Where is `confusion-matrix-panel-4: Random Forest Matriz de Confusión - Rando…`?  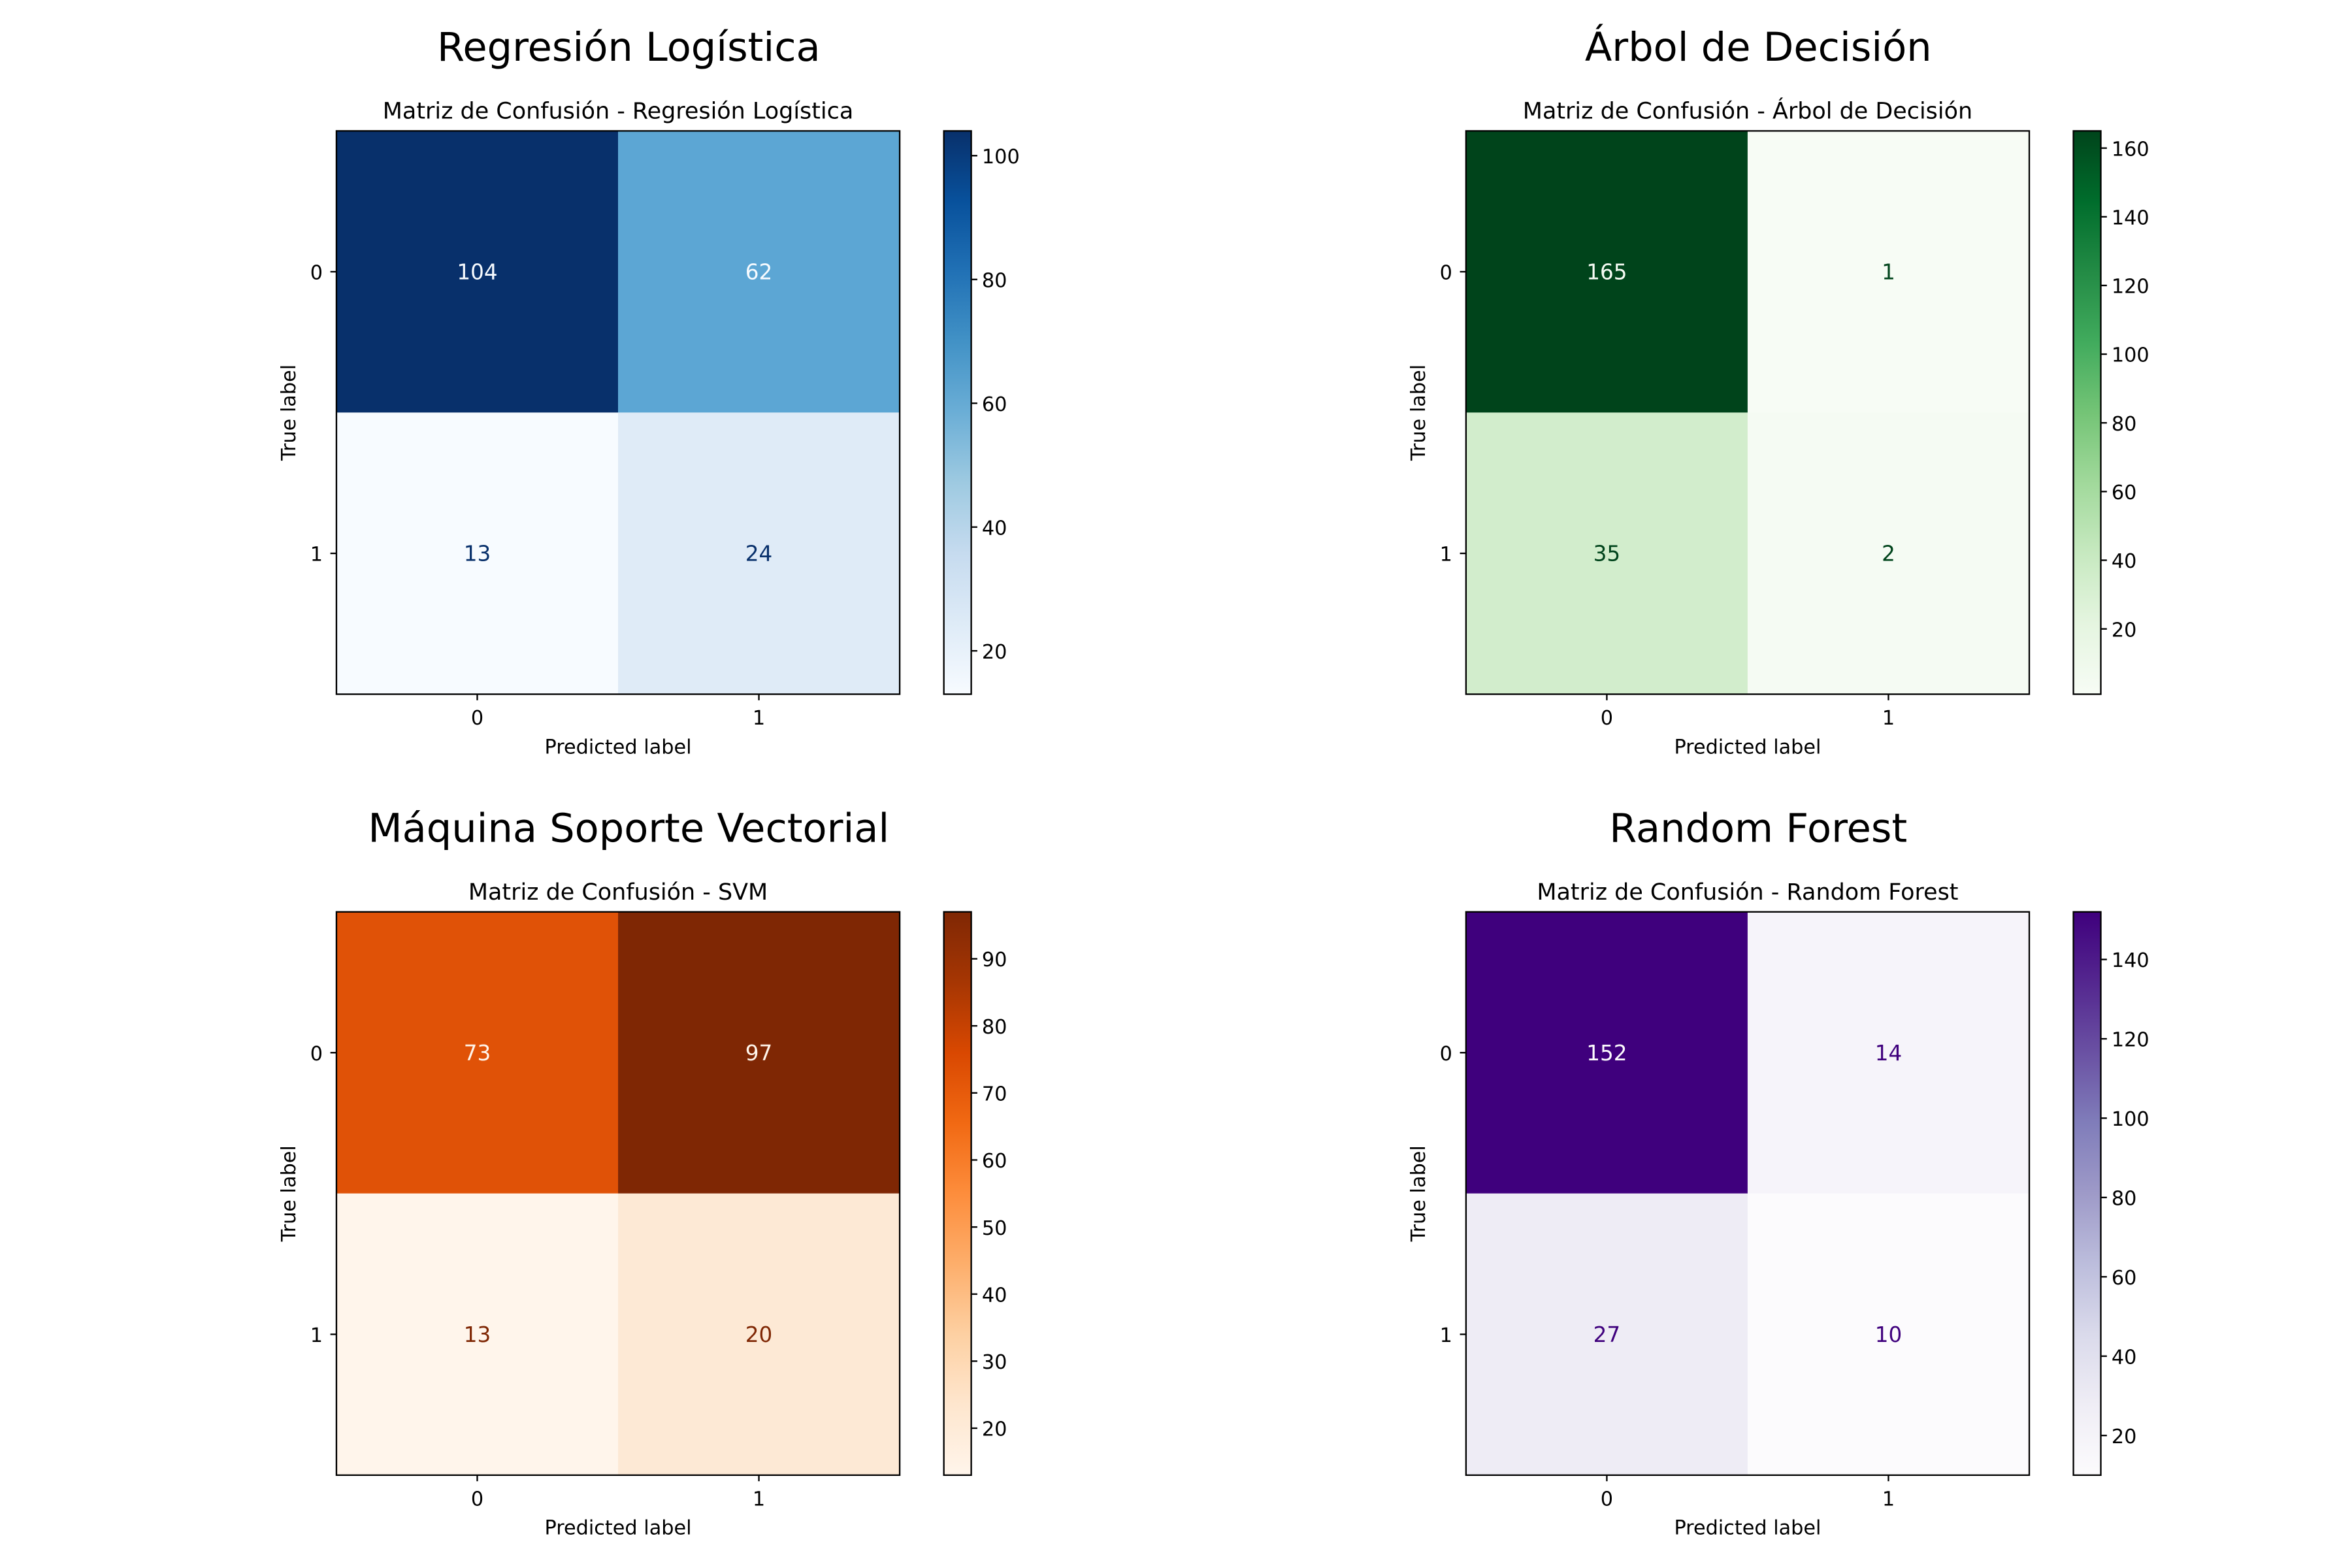
confusion-matrix-panel-4: Random Forest Matriz de Confusión - Rando… is located at coordinates (1778, 1173).